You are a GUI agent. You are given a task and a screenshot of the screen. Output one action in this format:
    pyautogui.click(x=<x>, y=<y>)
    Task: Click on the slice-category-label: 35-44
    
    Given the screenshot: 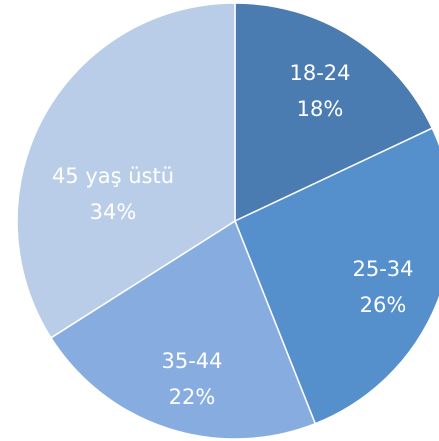 What is the action you would take?
    pyautogui.click(x=191, y=361)
    